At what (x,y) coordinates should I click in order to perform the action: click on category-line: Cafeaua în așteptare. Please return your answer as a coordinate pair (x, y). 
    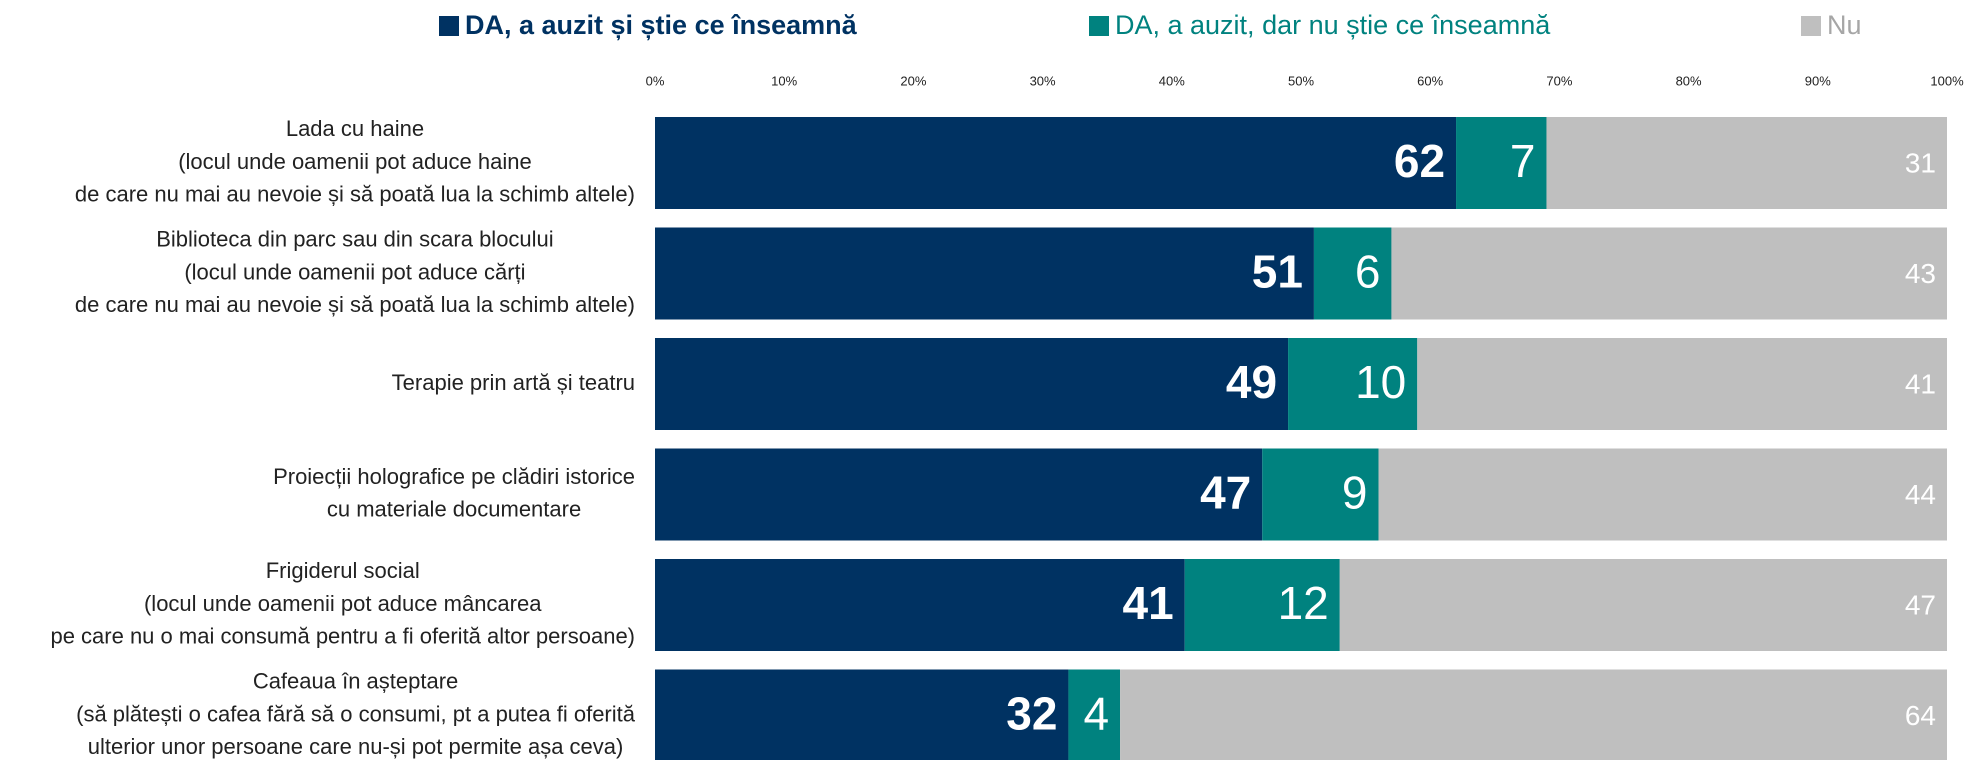
    Looking at the image, I should click on (355, 681).